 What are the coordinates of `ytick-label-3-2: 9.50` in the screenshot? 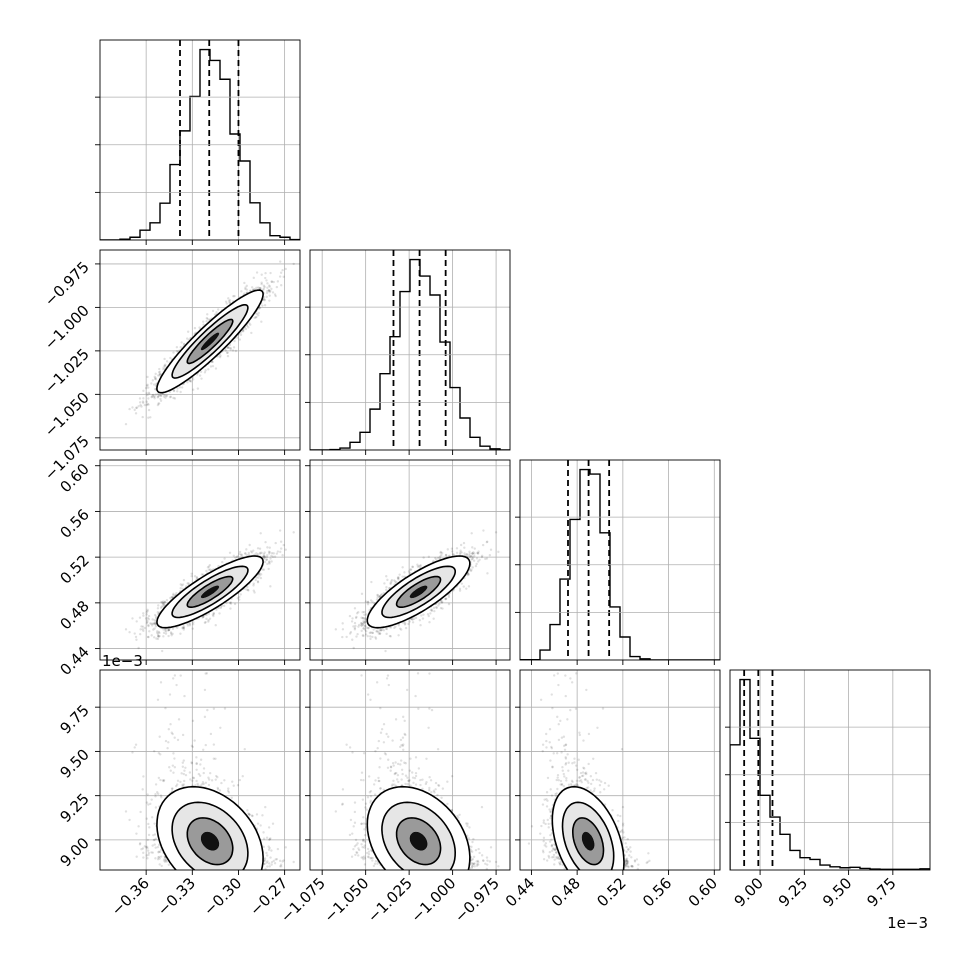 It's located at (74, 764).